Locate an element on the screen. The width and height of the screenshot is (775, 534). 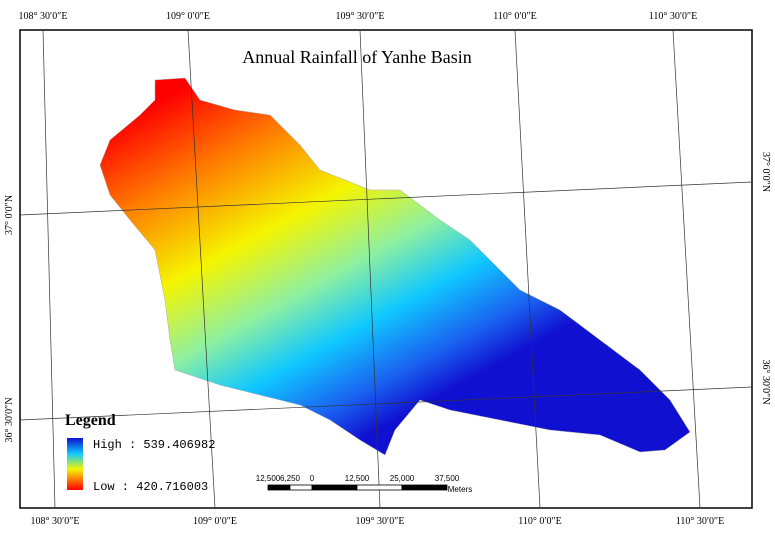
scale-label: 6,250 is located at coordinates (290, 478).